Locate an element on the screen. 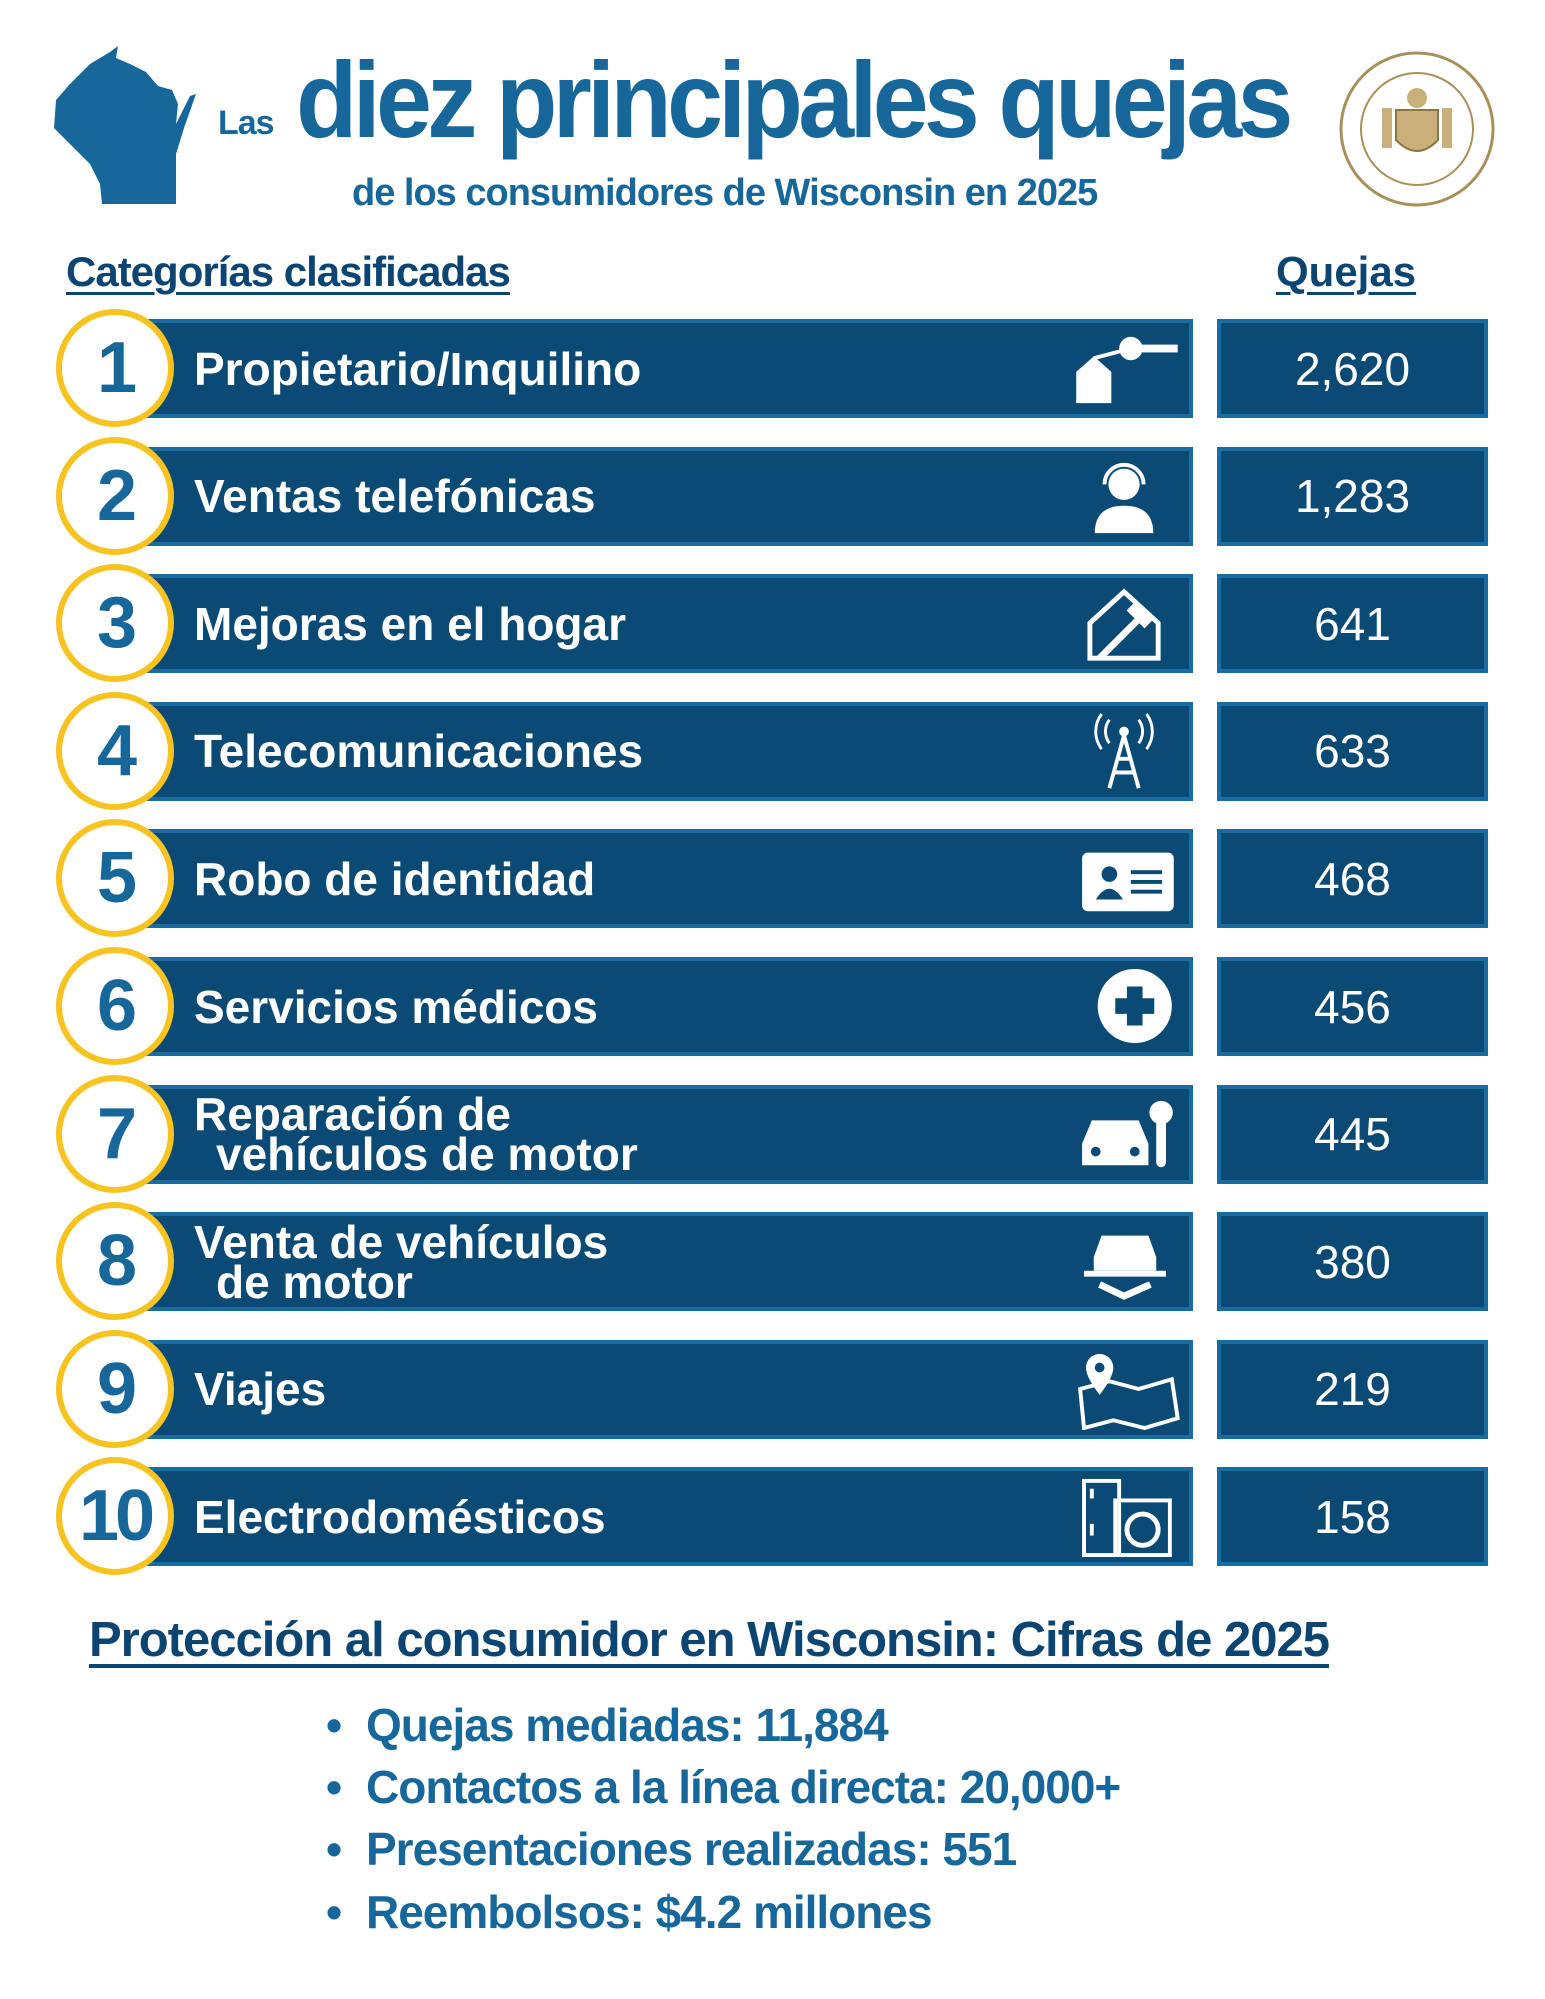 The image size is (1545, 1999). category-line1: Viajes is located at coordinates (260, 1389).